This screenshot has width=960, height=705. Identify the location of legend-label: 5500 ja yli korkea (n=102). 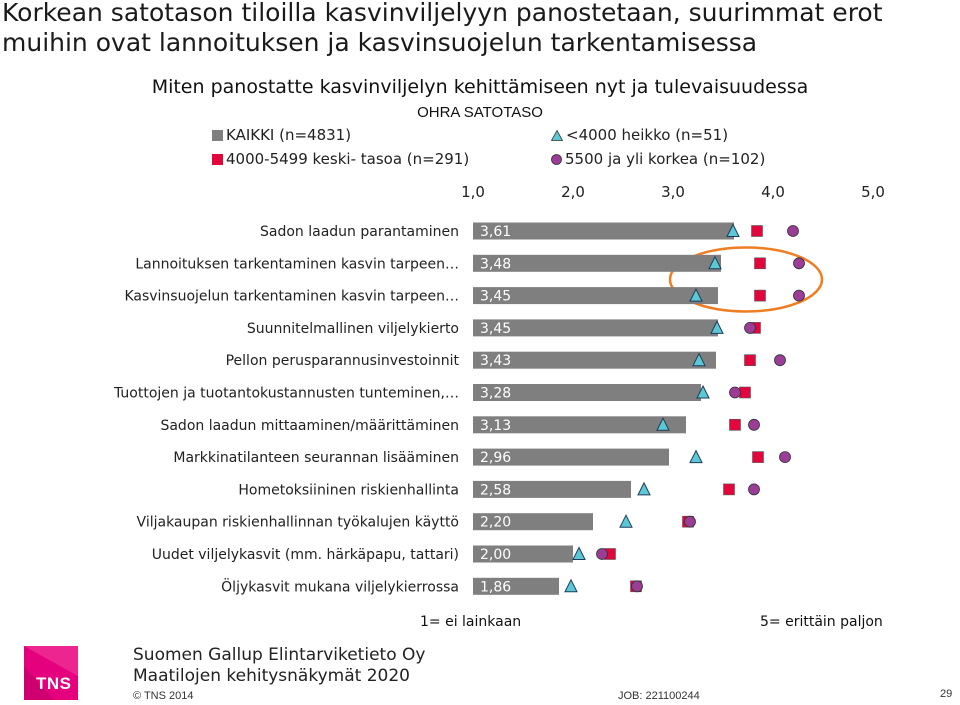
(665, 159).